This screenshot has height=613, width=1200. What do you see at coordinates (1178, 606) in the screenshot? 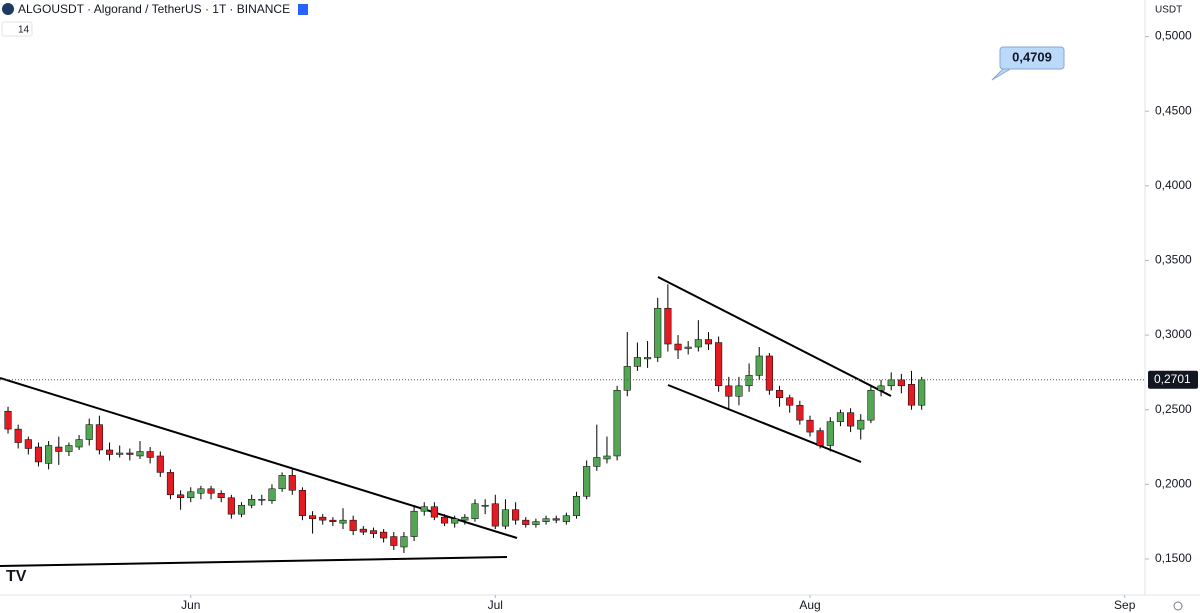
I see `settings-icon` at bounding box center [1178, 606].